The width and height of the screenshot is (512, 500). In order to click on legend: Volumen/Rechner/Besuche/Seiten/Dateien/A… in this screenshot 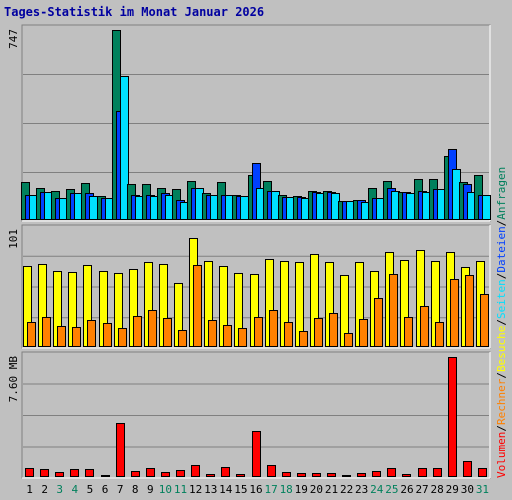, I will do `click(501, 322)`.